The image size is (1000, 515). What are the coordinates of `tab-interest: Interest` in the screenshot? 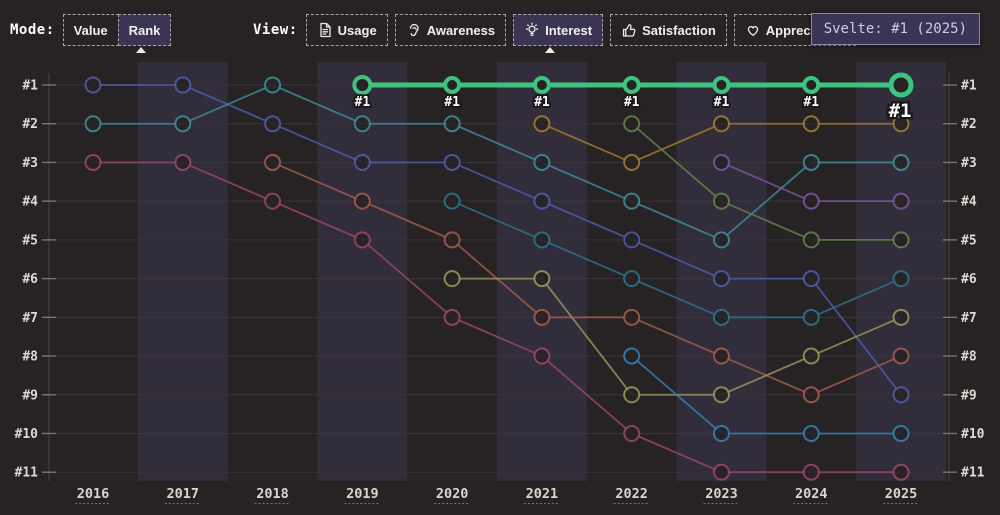 It's located at (558, 30).